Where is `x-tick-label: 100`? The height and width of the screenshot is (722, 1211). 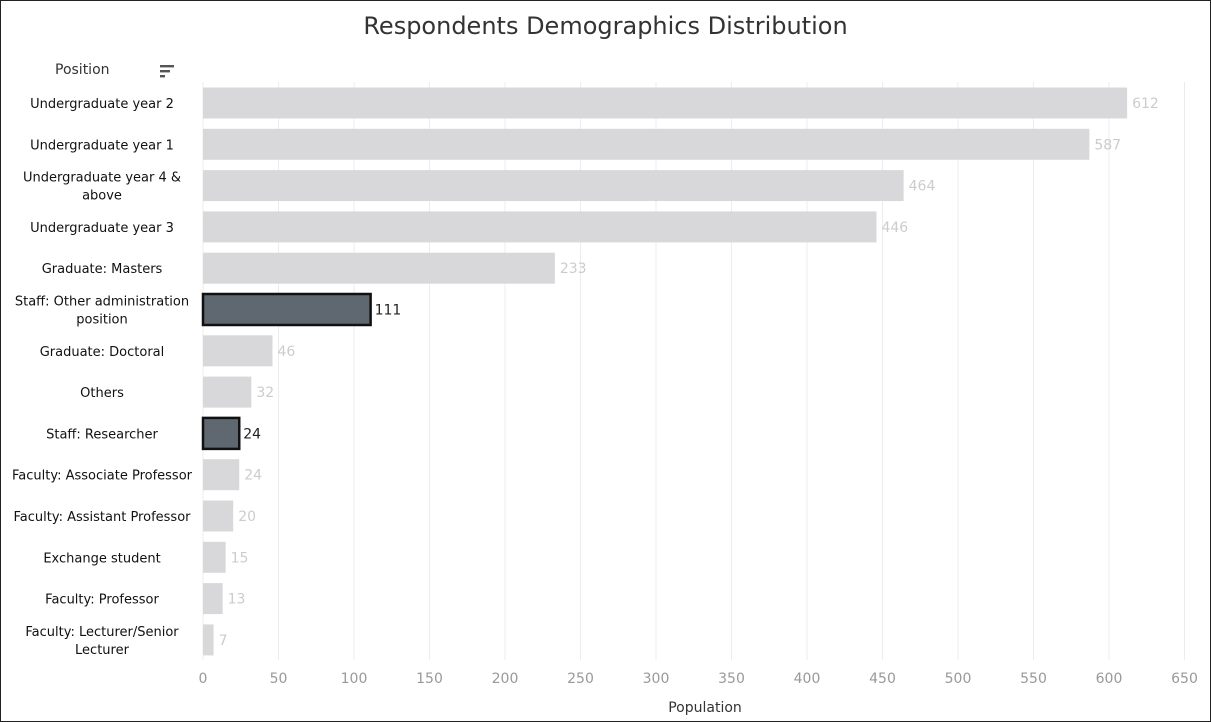
x-tick-label: 100 is located at coordinates (354, 679).